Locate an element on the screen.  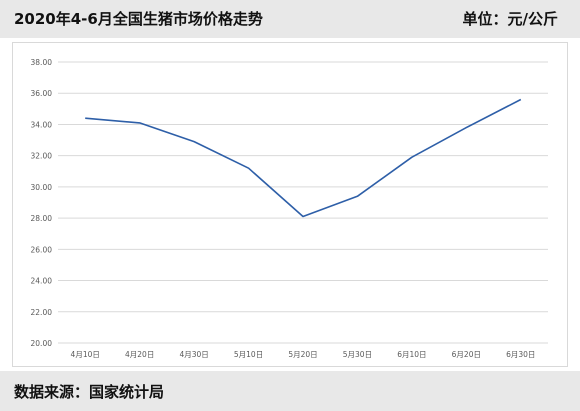
x-tick-label: 5月20日 is located at coordinates (302, 354).